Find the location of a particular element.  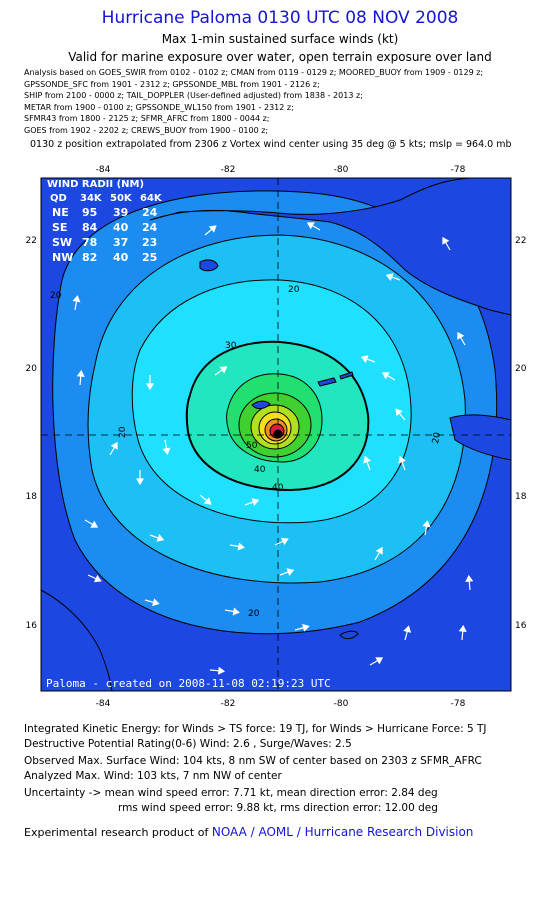

cuba-landmass is located at coordinates (330, 247).